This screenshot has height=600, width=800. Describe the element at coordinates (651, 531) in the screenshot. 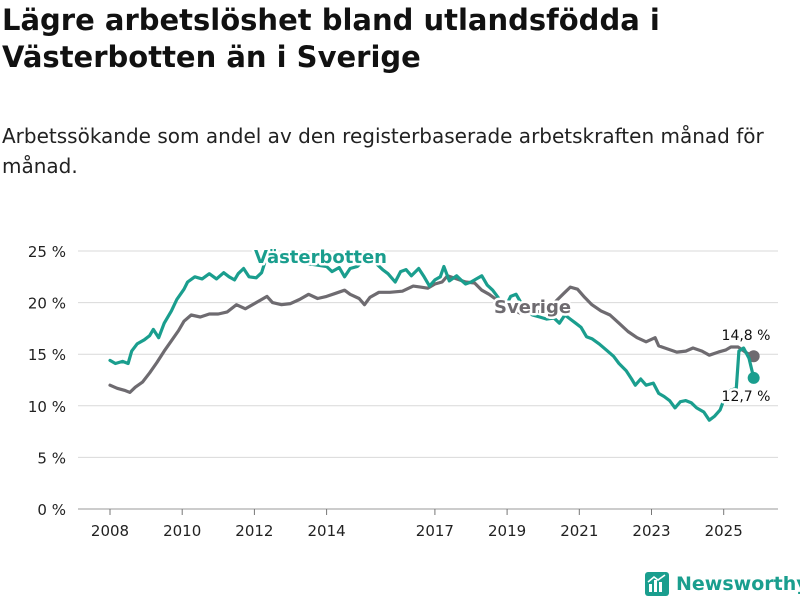

I see `x-tick-label: 2023` at that location.